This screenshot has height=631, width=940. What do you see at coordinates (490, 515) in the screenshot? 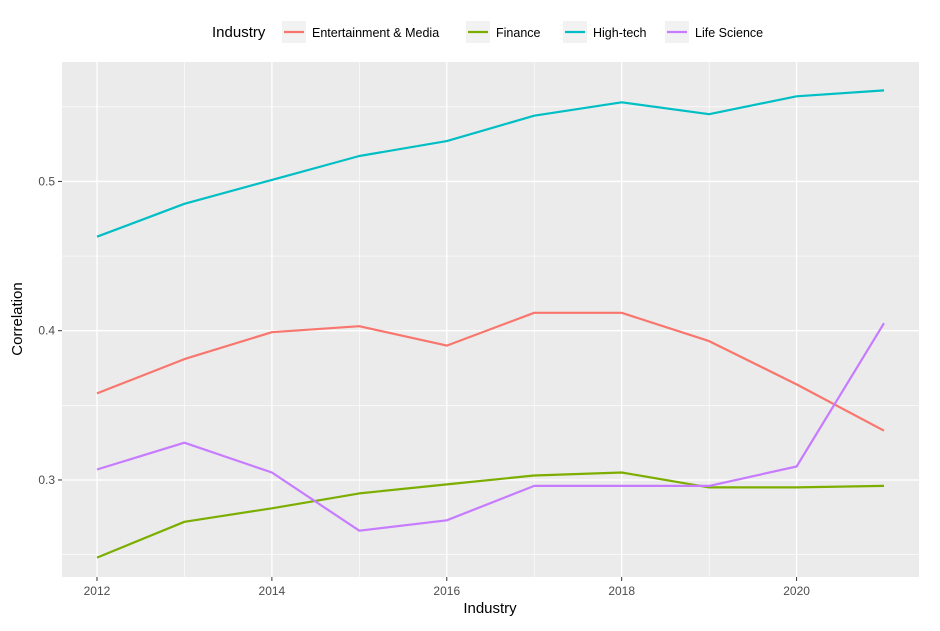
I see `series-line-finance` at bounding box center [490, 515].